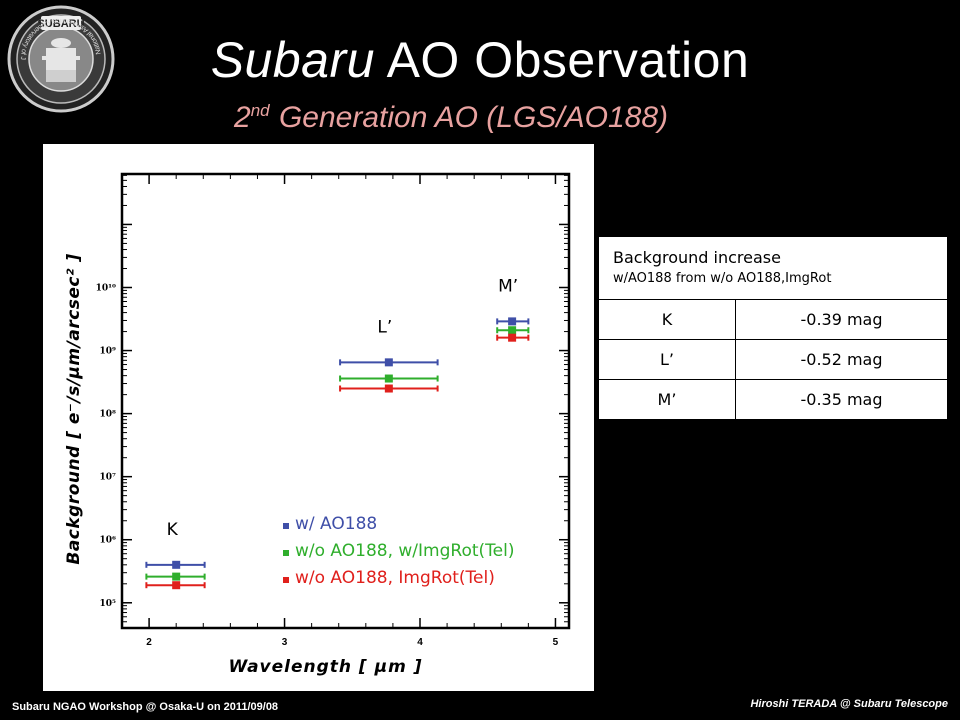 The image size is (960, 720). What do you see at coordinates (242, 117) in the screenshot?
I see `subtitle-prefix: 2` at bounding box center [242, 117].